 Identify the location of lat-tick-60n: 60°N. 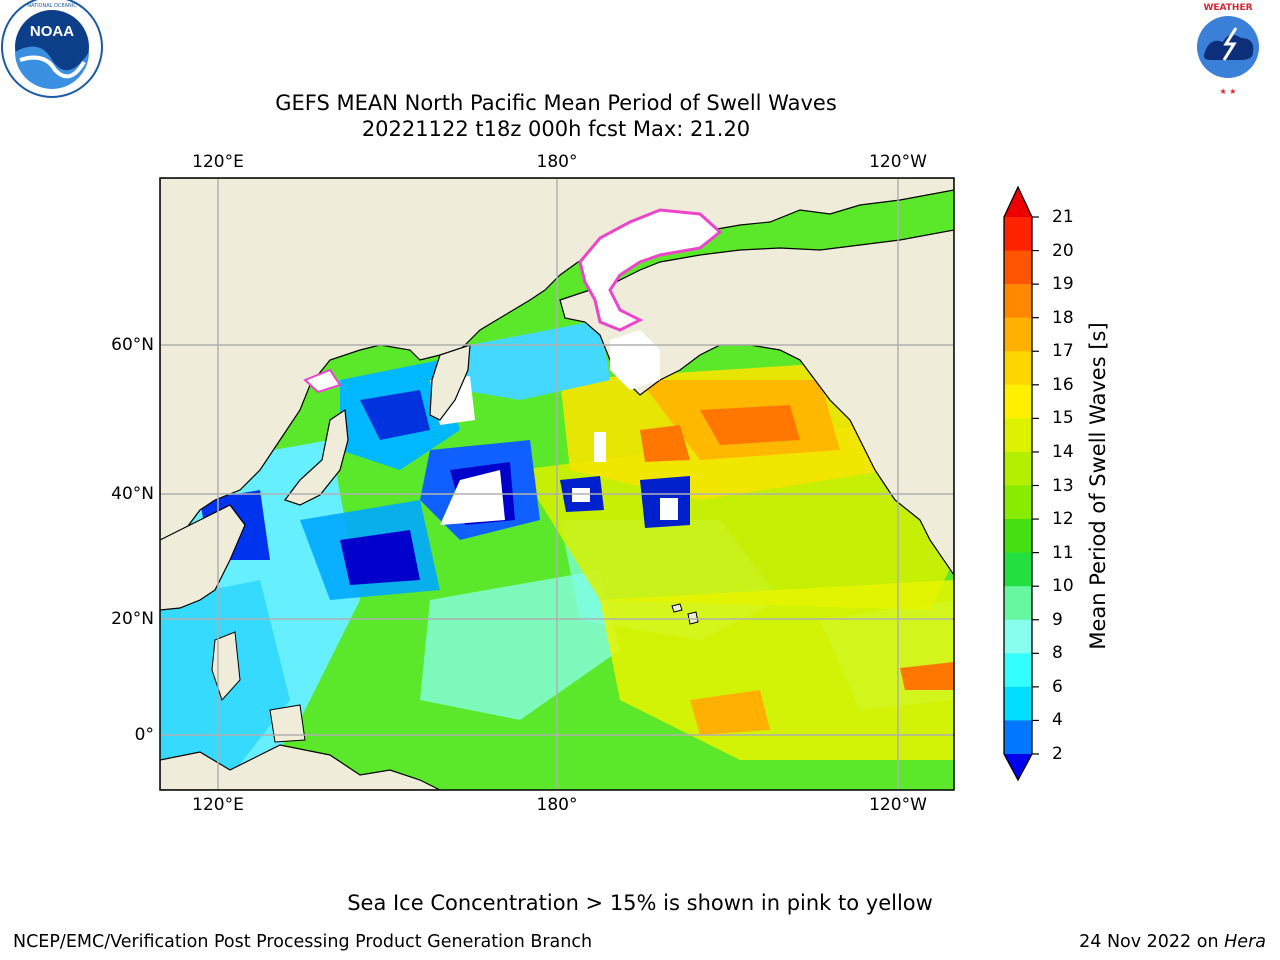
(132, 345).